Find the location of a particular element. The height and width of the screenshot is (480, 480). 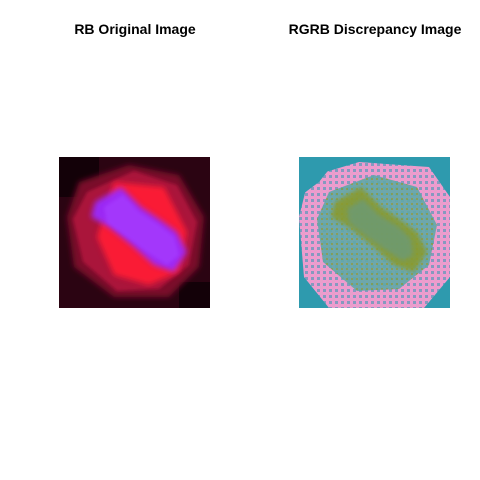

panel-title-discrepancy: RGRB Discrepancy Image is located at coordinates (375, 29).